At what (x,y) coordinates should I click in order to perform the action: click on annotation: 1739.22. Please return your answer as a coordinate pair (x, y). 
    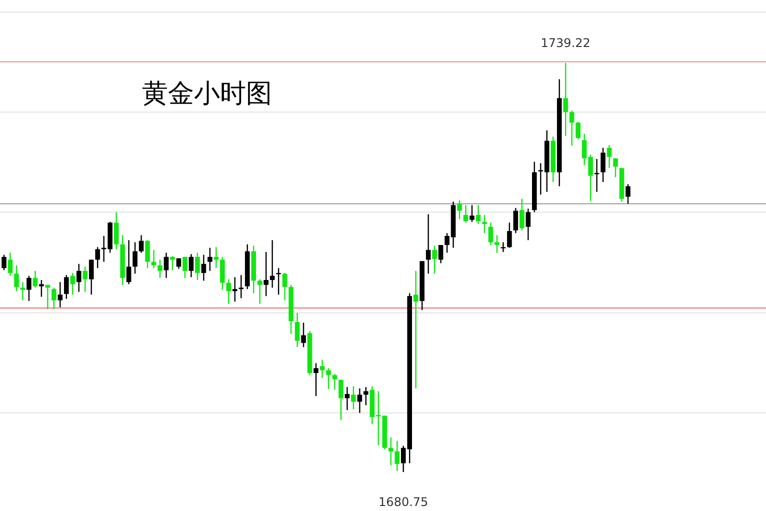
    Looking at the image, I should click on (565, 43).